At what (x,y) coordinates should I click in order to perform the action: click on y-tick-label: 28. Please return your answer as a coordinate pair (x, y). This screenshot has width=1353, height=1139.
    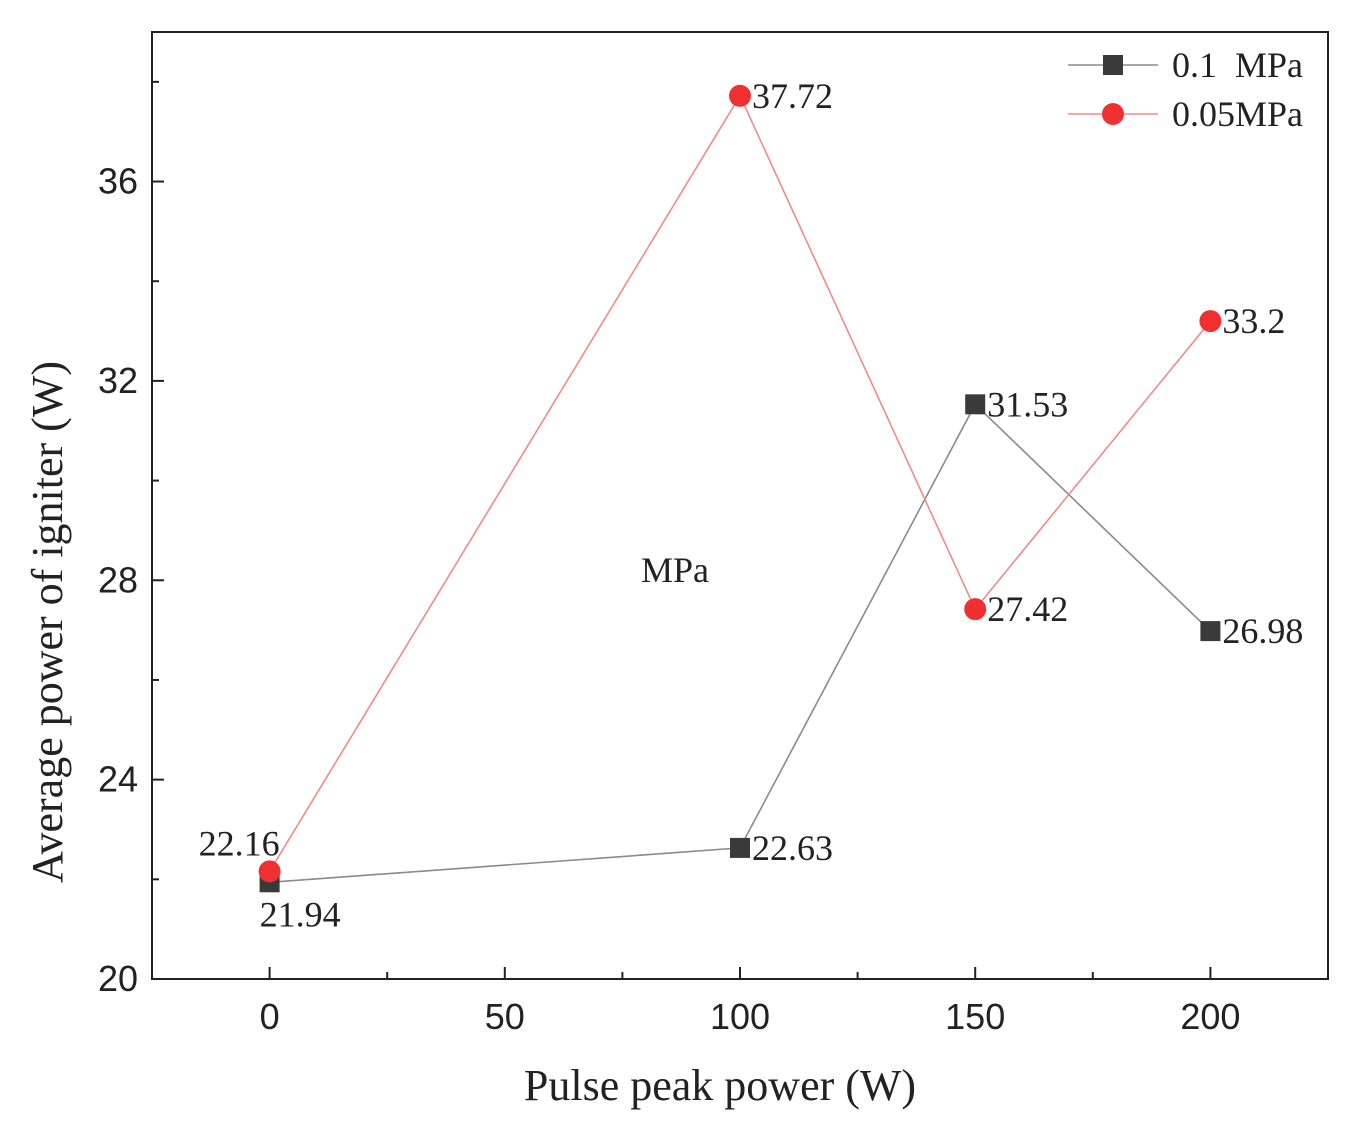
    Looking at the image, I should click on (118, 579).